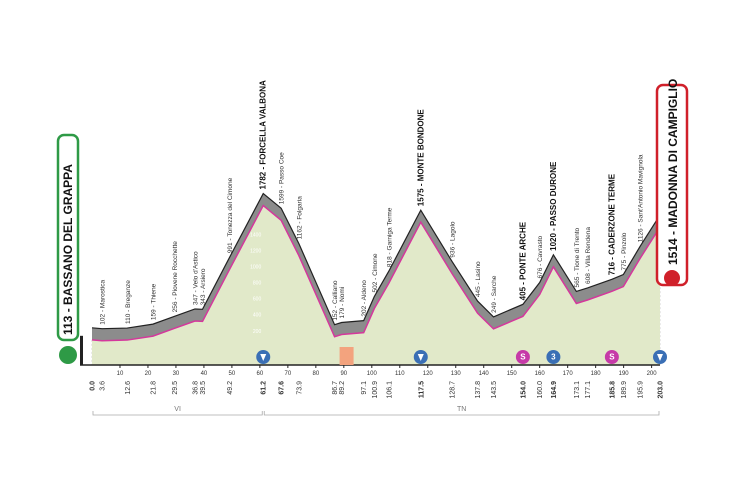 This screenshot has width=738, height=496. What do you see at coordinates (195, 388) in the screenshot?
I see `km-label: 36.8` at bounding box center [195, 388].